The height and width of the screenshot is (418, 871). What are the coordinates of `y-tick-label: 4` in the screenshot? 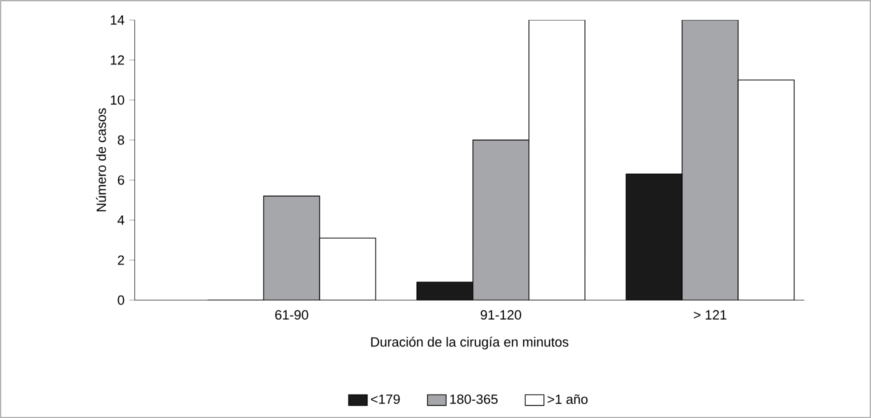 It's located at (121, 220).